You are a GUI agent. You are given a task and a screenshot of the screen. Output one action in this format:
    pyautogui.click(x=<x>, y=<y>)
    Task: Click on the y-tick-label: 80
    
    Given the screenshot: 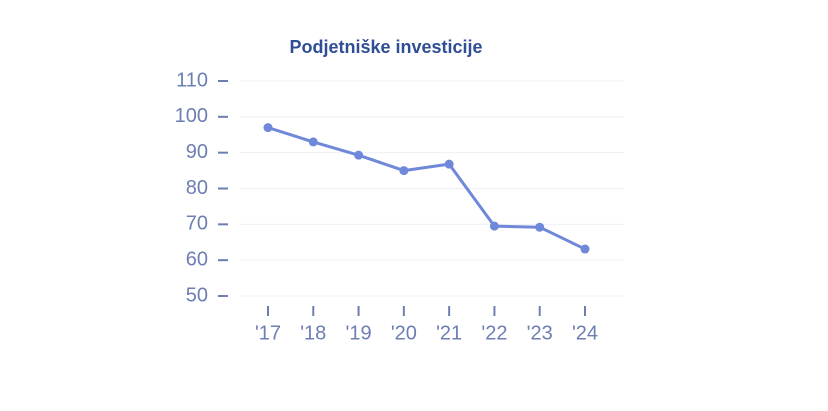 What is the action you would take?
    pyautogui.click(x=197, y=188)
    